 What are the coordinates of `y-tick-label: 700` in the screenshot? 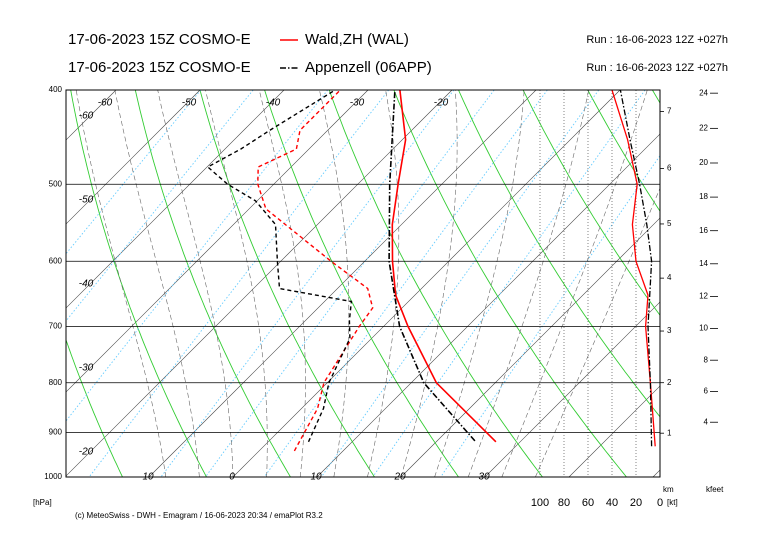 It's located at (56, 325).